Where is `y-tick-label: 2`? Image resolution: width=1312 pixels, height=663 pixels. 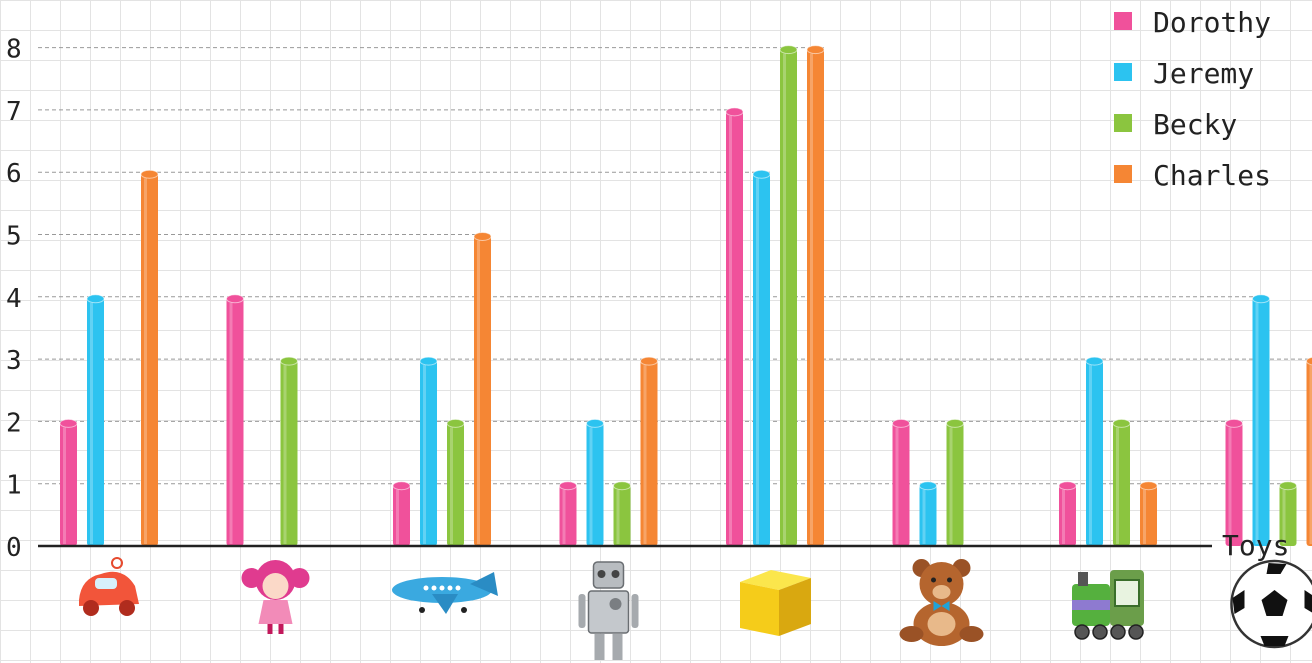 y-tick-label: 2 is located at coordinates (14, 423).